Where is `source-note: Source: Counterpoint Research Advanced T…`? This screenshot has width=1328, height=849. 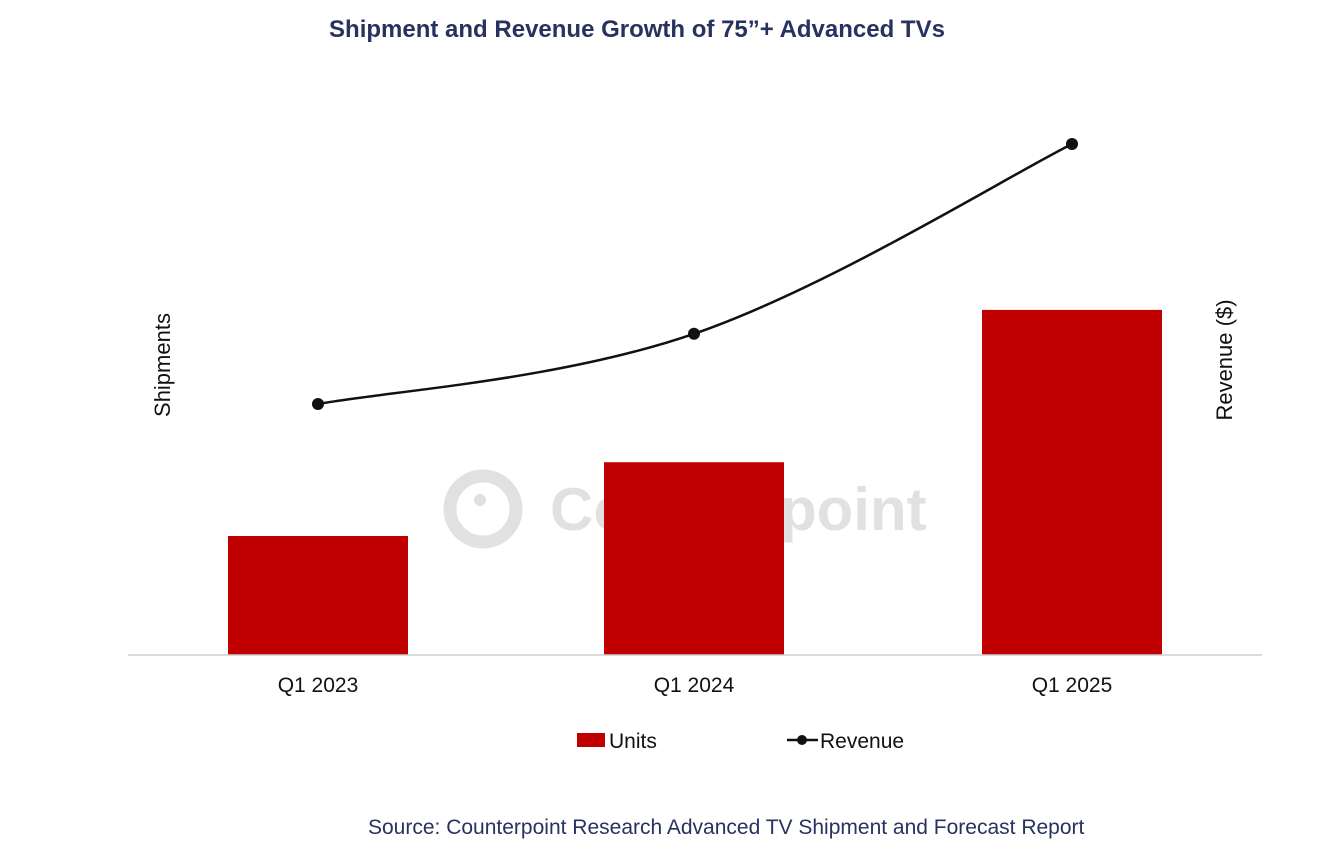 source-note: Source: Counterpoint Research Advanced T… is located at coordinates (726, 827).